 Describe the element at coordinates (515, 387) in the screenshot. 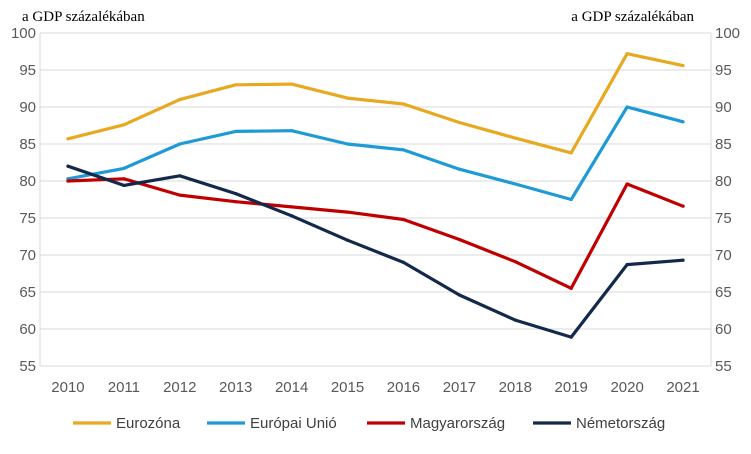

I see `x-tick-label: 2018` at that location.